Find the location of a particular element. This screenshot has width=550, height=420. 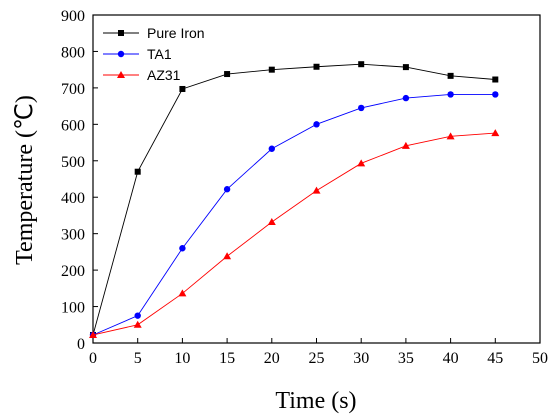

y-tick-label: 300 is located at coordinates (73, 235).